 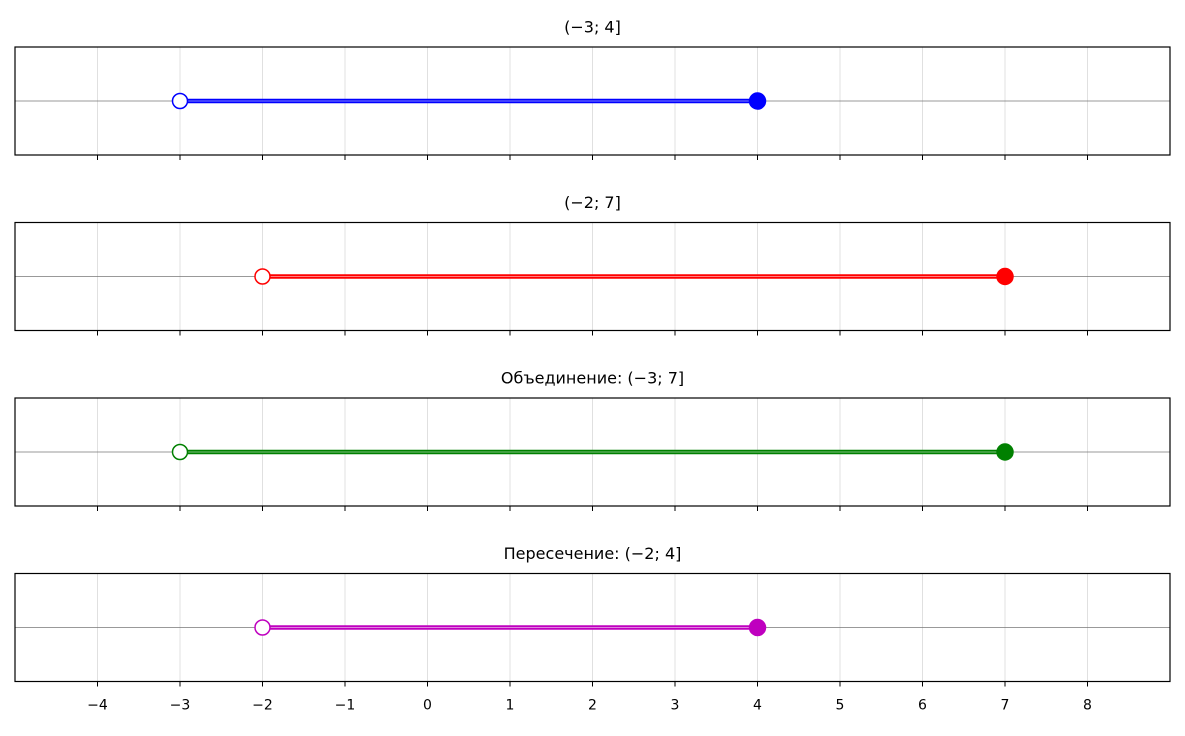 What do you see at coordinates (757, 706) in the screenshot?
I see `x-tick-label: 4` at bounding box center [757, 706].